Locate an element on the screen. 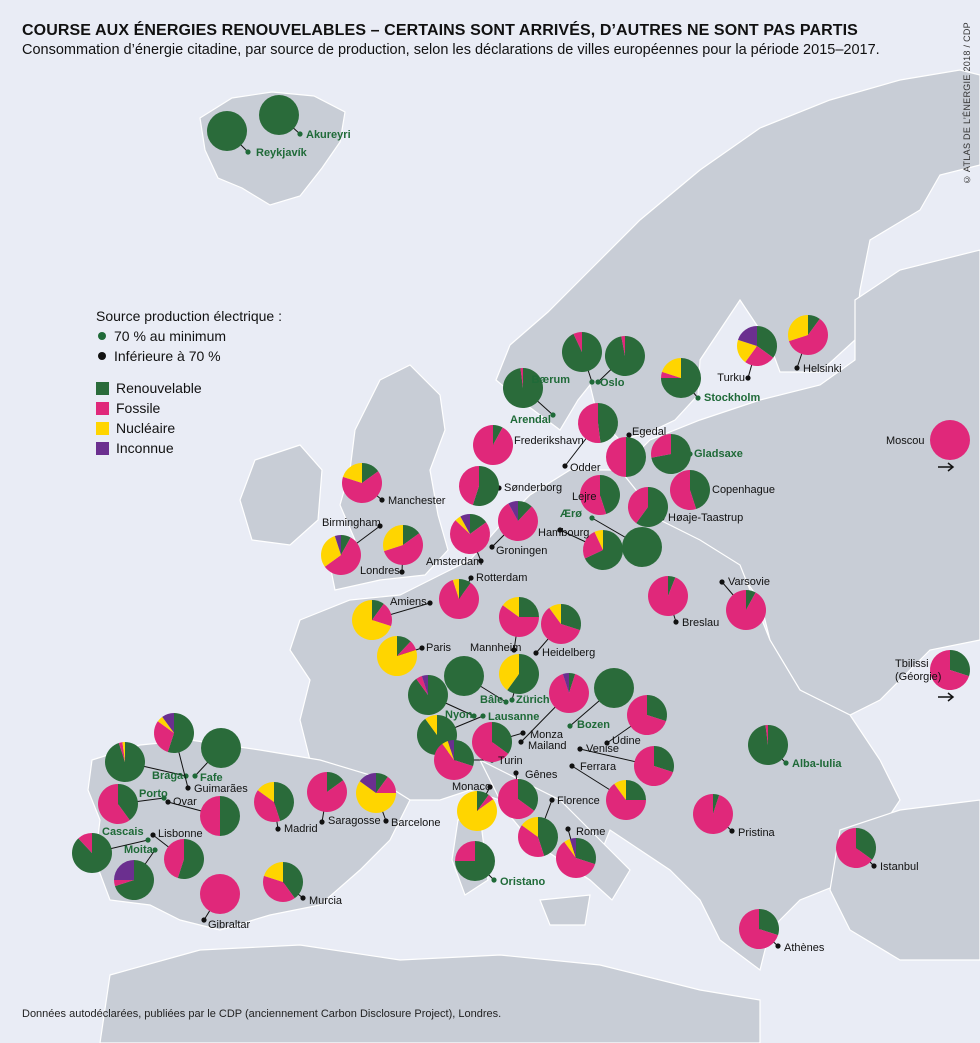 This screenshot has height=1043, width=980. pie-frederikshavn is located at coordinates (493, 445).